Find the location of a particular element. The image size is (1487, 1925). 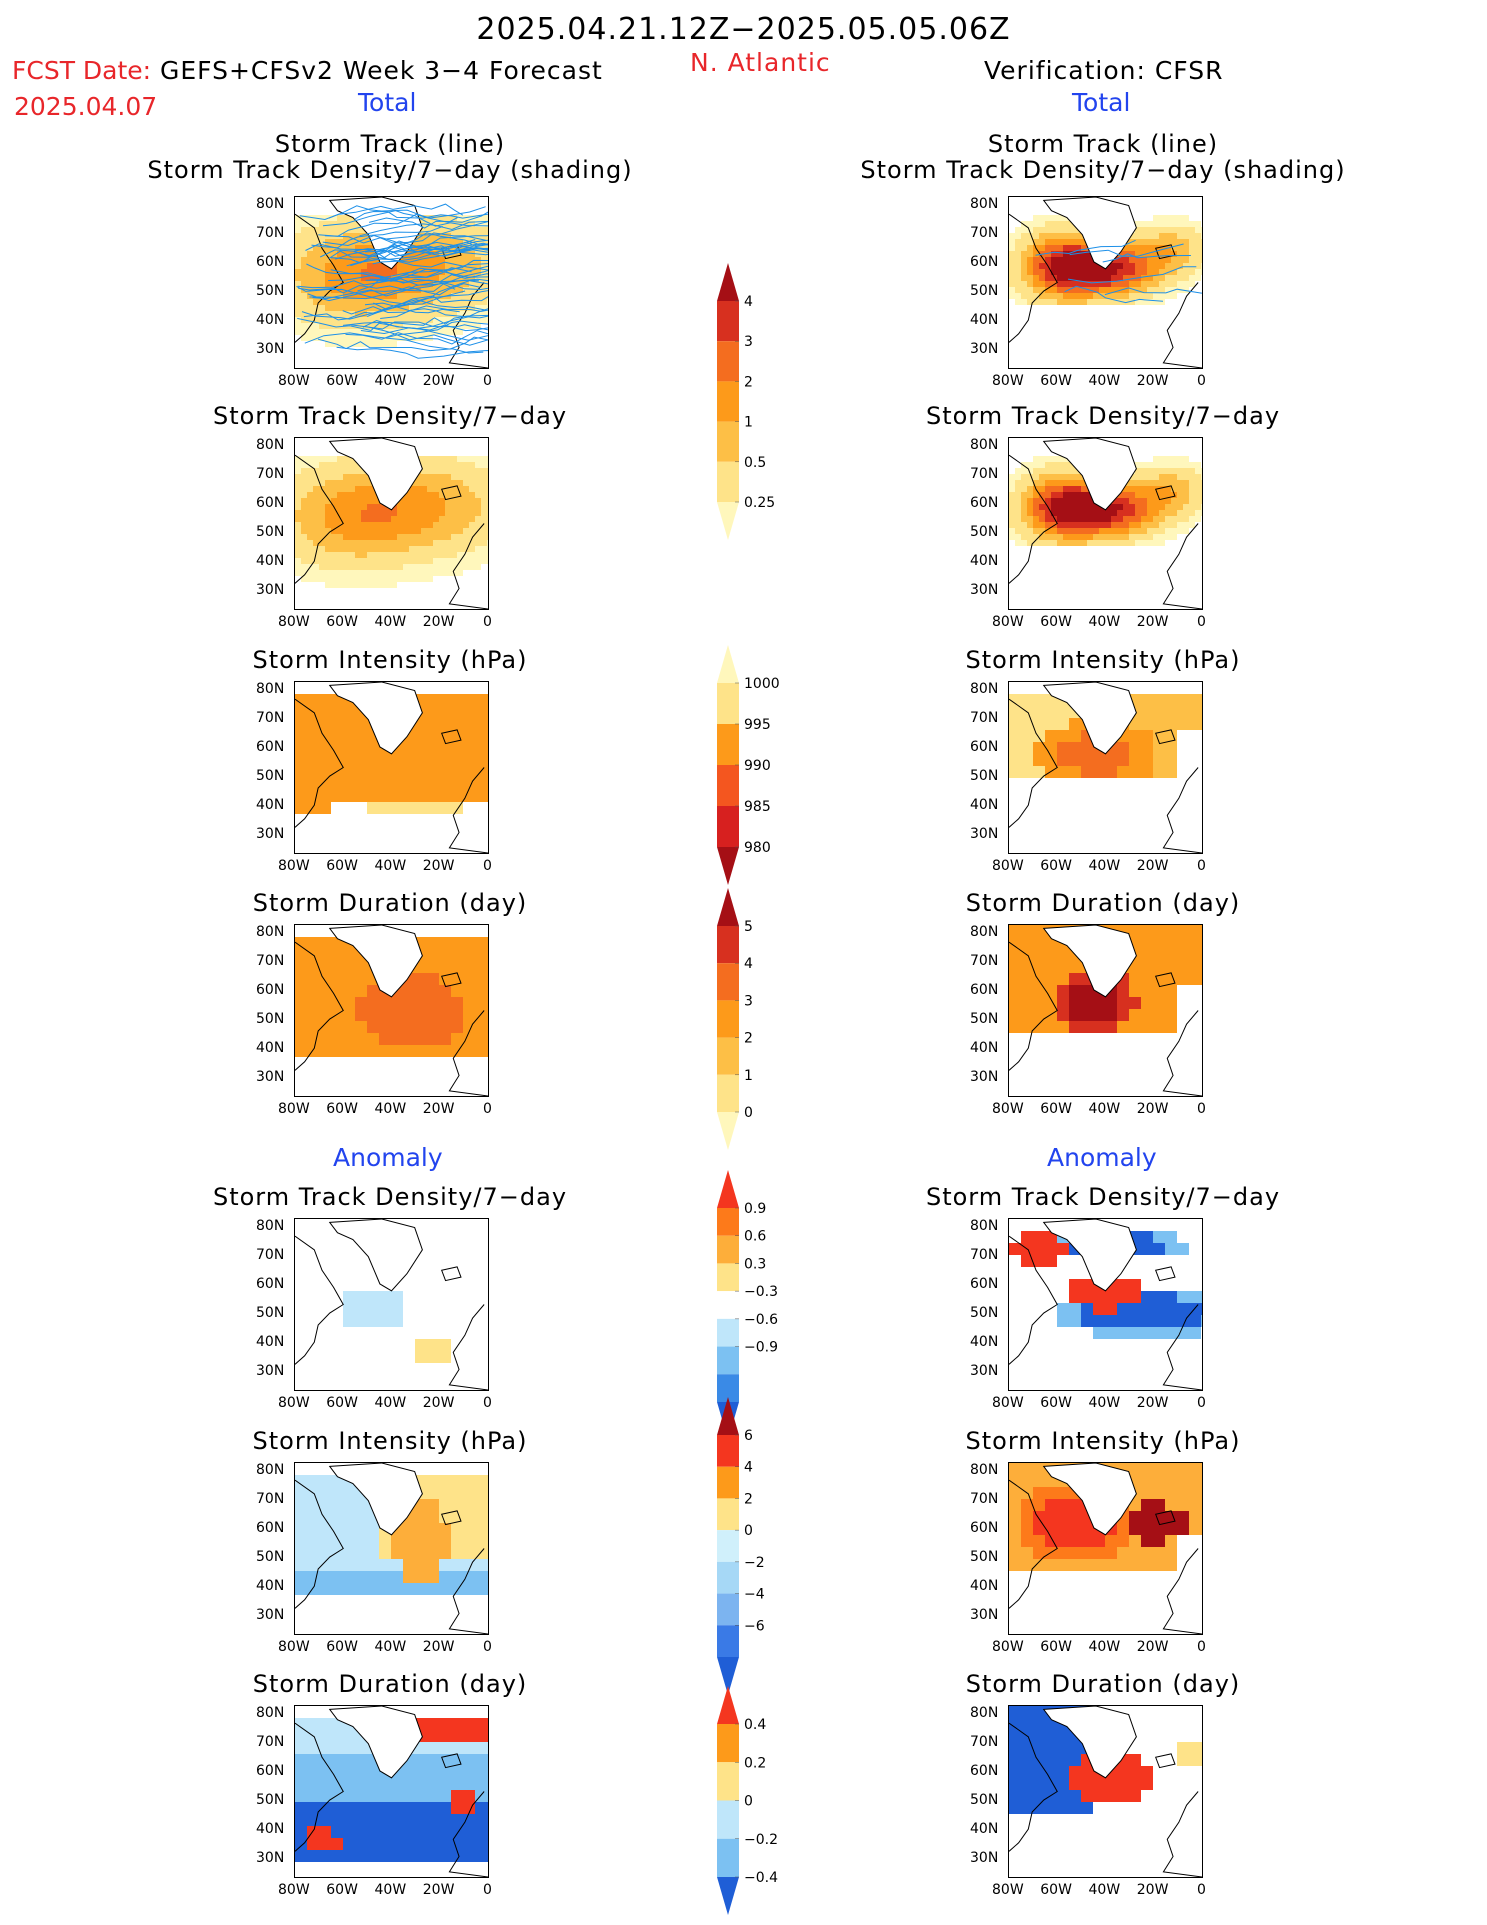

map-duration-verif is located at coordinates (1105, 1010).